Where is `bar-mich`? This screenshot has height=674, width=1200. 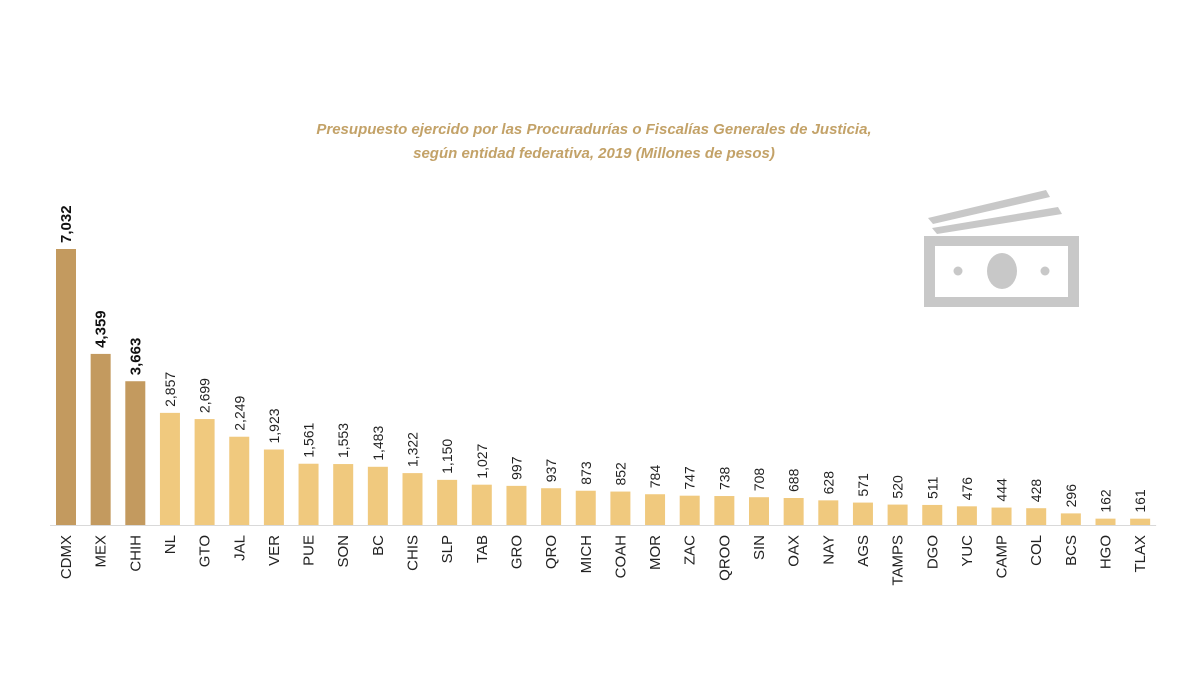
bar-mich is located at coordinates (585, 507).